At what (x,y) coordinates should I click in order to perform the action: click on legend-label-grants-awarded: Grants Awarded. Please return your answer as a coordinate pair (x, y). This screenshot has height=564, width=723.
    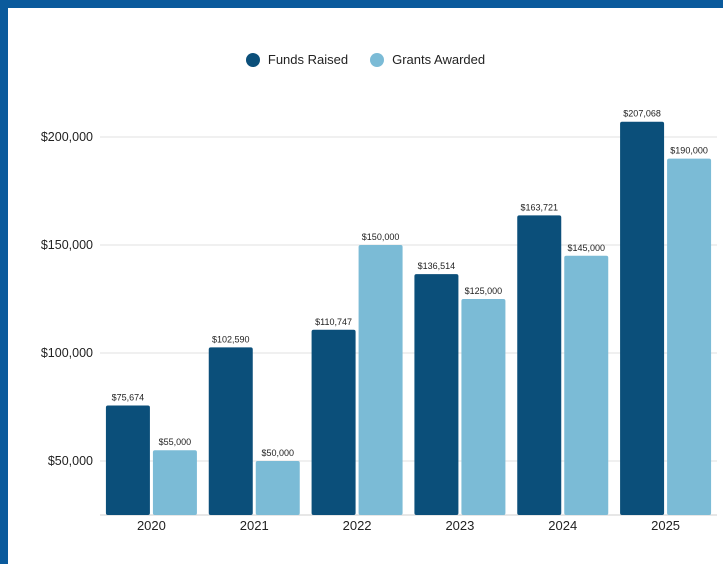
    Looking at the image, I should click on (439, 59).